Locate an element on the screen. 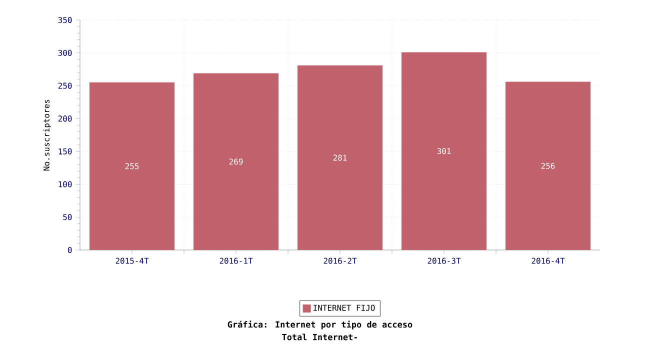  text: Total Internet- is located at coordinates (319, 337).